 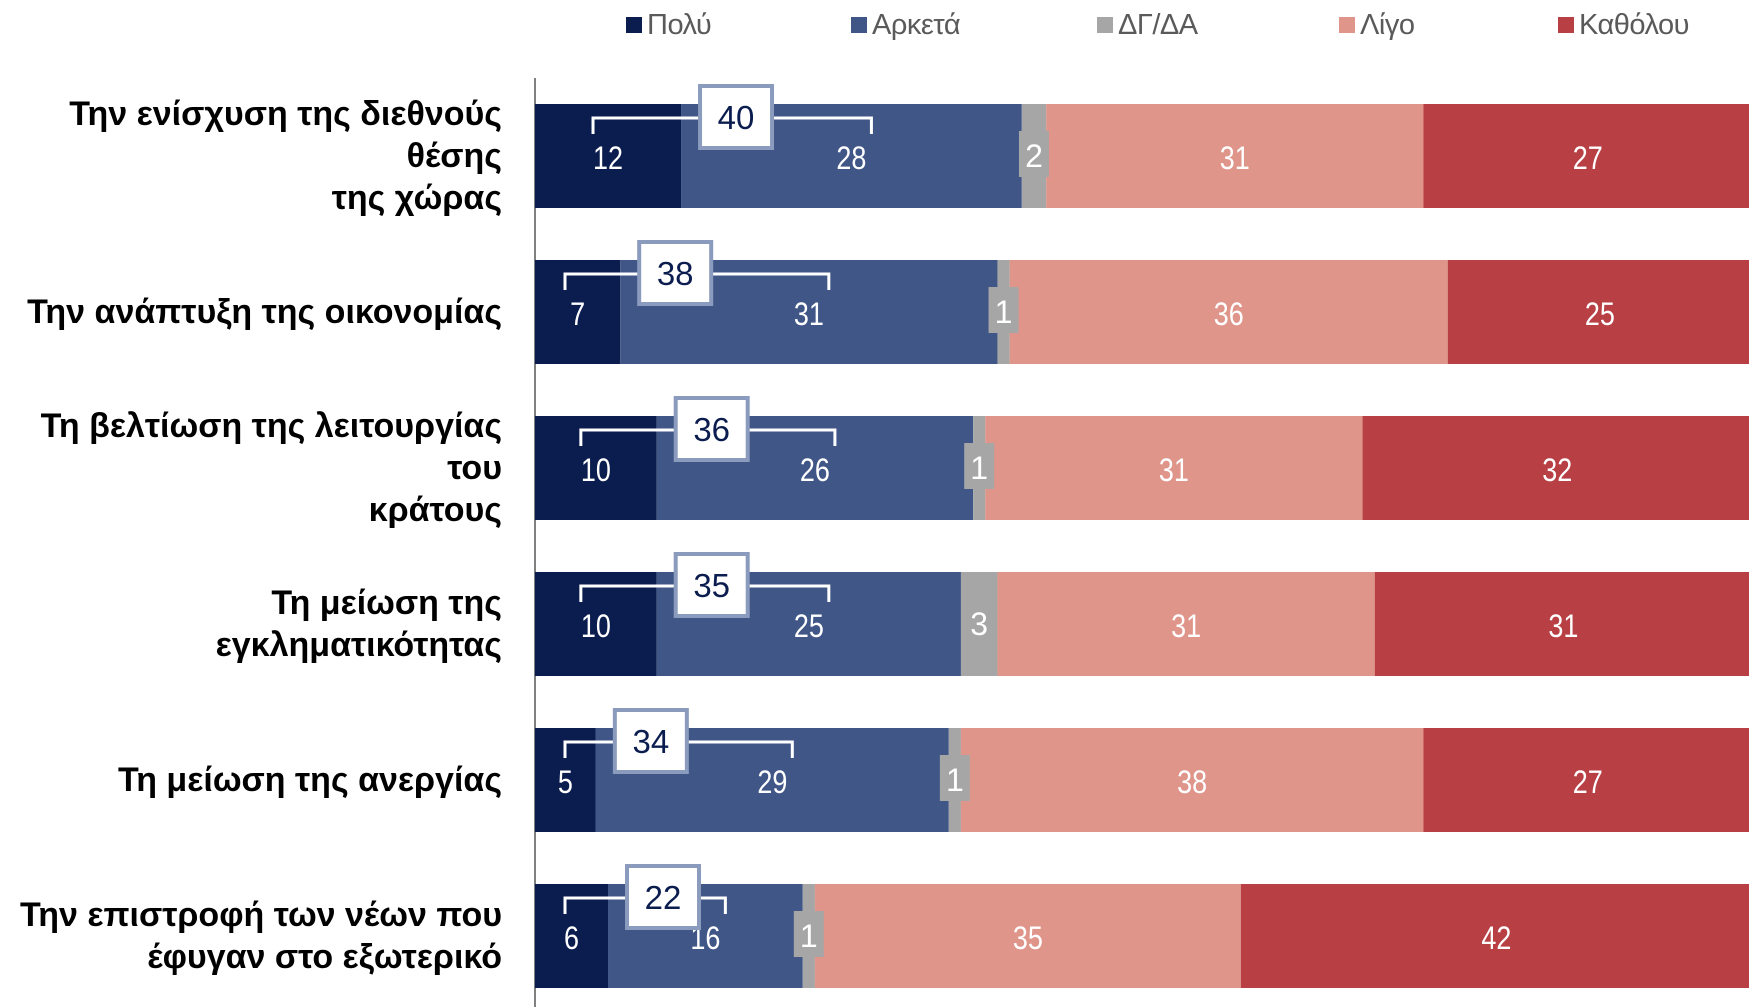 I want to click on legend-item: ΔΓ/ΔΑ, so click(x=1147, y=25).